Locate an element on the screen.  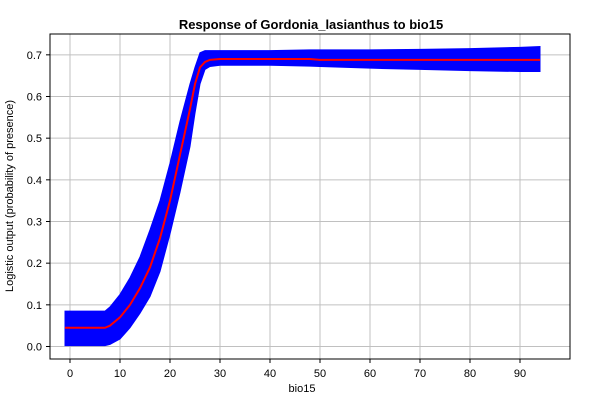
y-tick-label: 0.3 is located at coordinates (34, 223).